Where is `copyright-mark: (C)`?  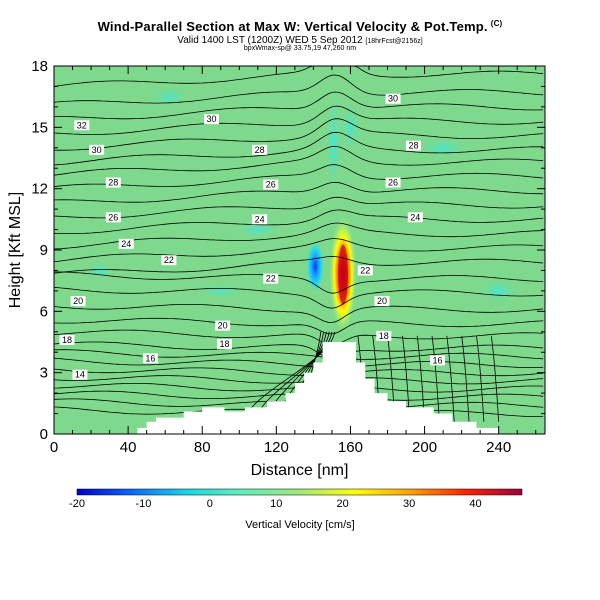
copyright-mark: (C) is located at coordinates (496, 23).